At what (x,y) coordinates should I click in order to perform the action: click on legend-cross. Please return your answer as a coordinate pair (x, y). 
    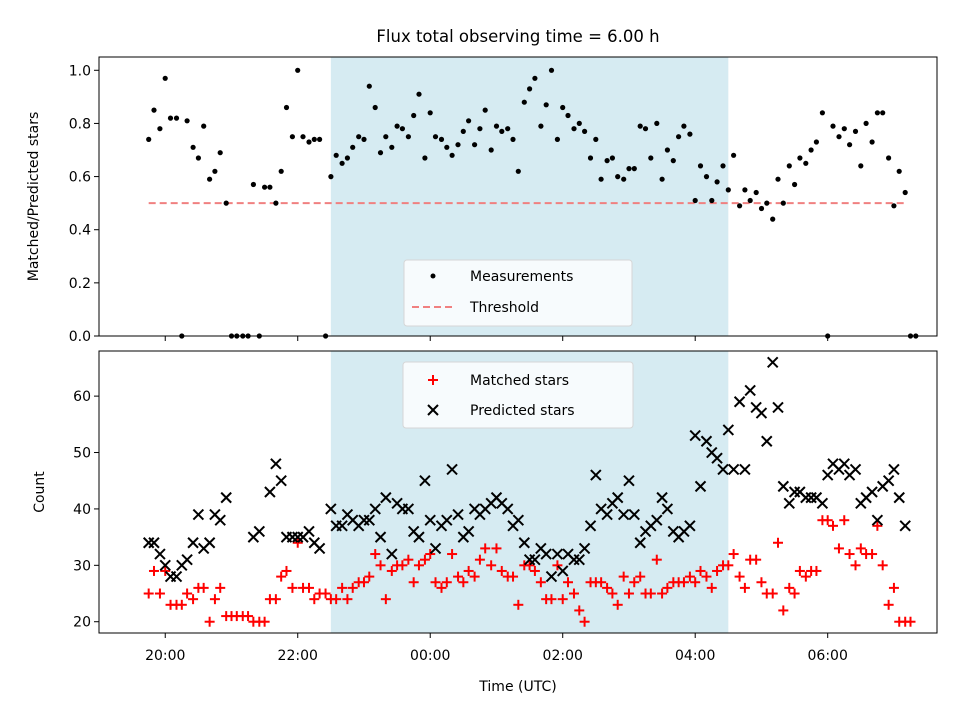
    Looking at the image, I should click on (433, 410).